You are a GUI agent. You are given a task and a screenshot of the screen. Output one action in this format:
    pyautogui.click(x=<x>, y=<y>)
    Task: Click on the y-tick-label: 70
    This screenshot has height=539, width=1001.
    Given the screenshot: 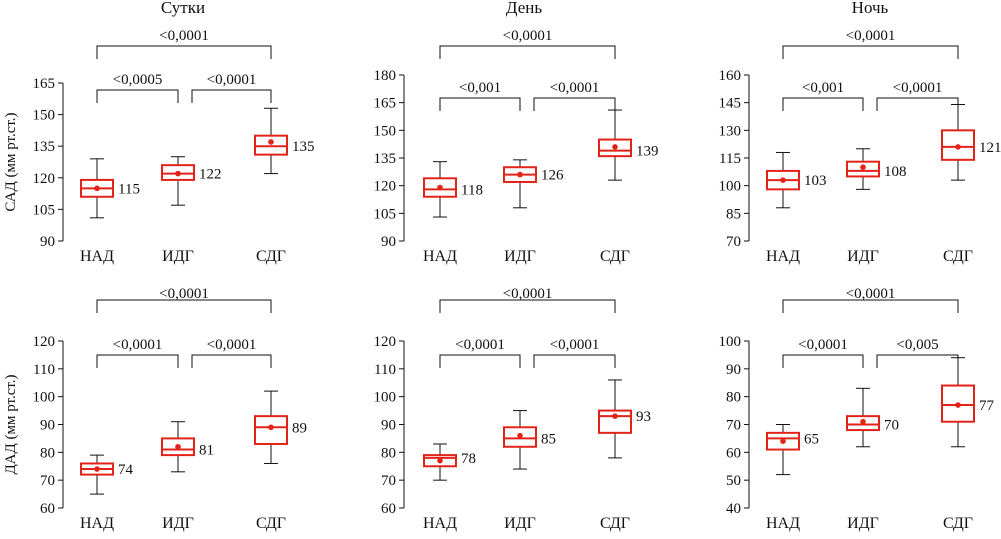 What is the action you would take?
    pyautogui.click(x=388, y=481)
    